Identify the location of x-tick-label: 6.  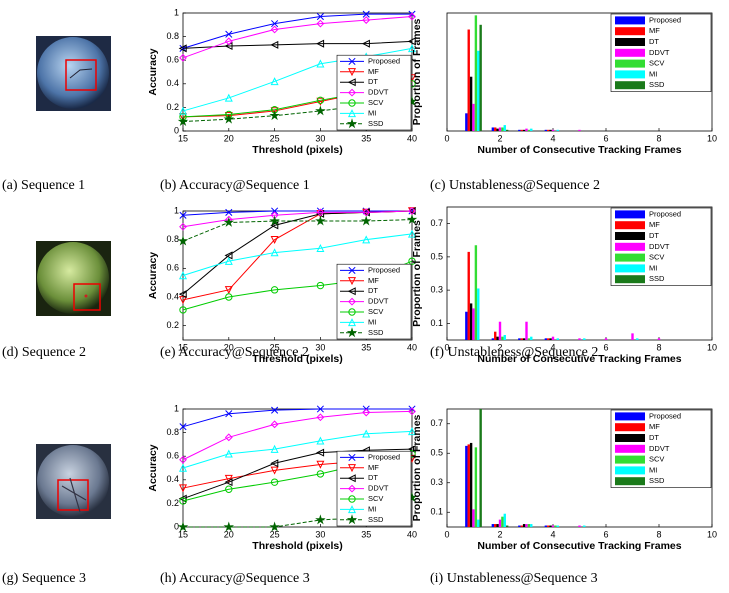
(605, 347).